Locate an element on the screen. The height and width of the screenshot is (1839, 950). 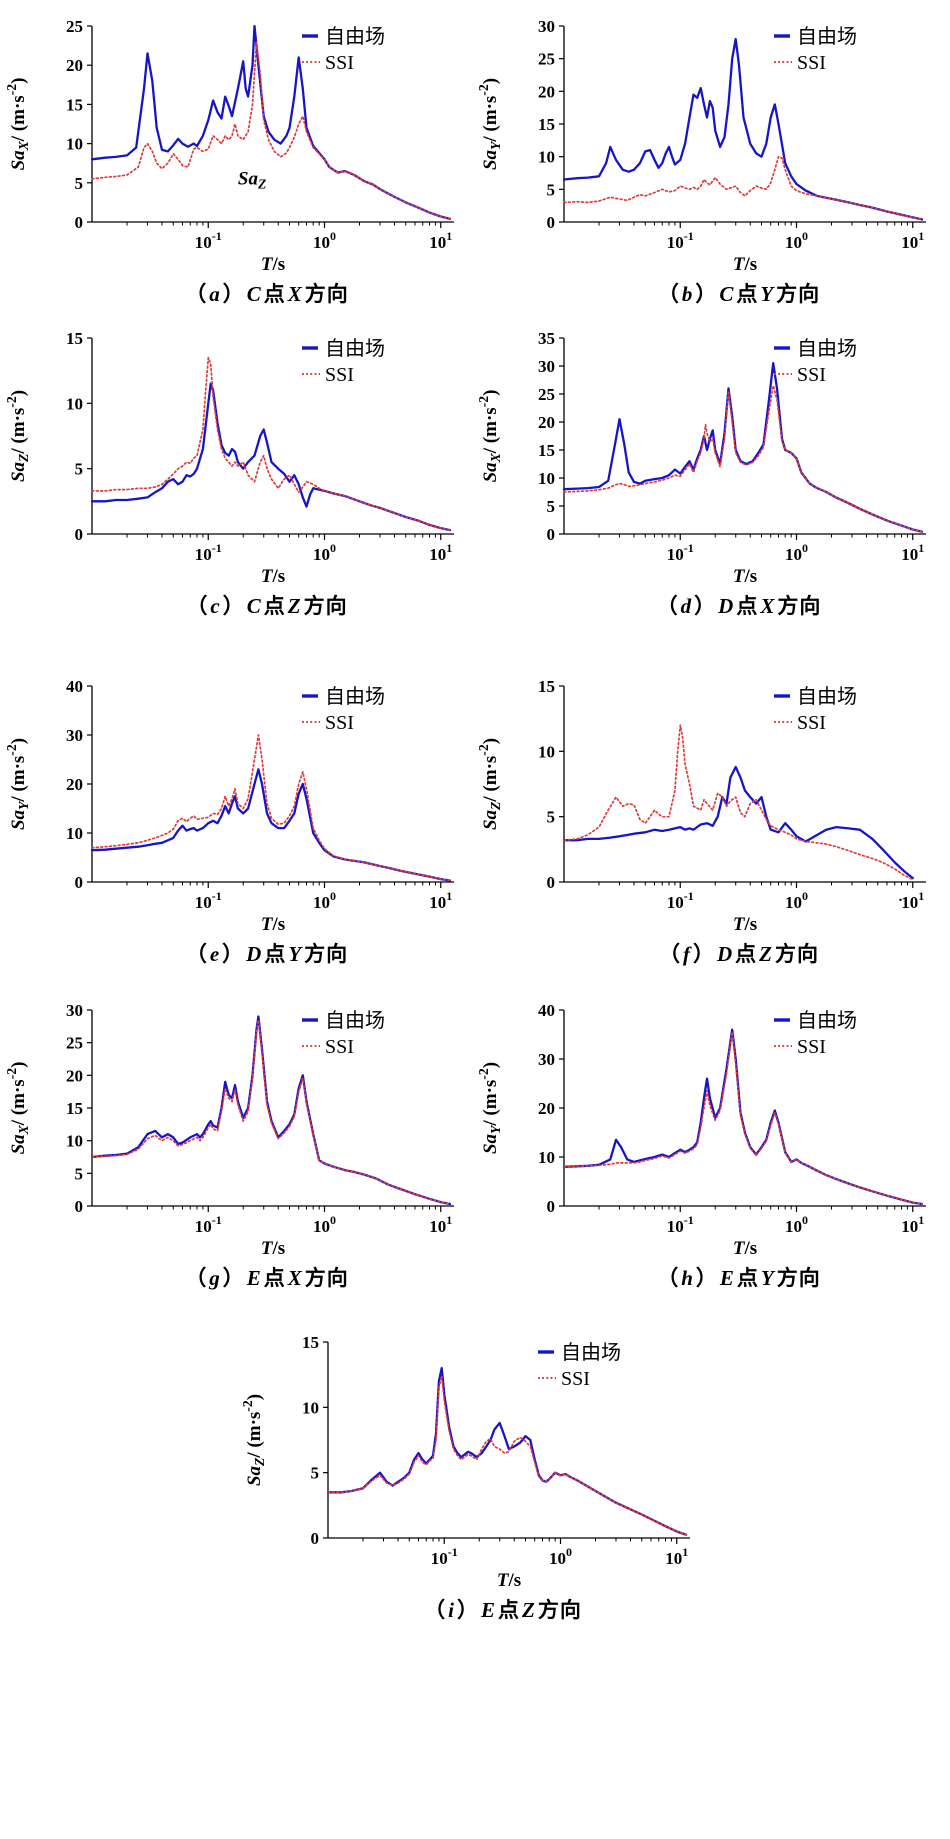
subplot-caption-i: （i）E点Z方向 is located at coordinates (475, 1609).